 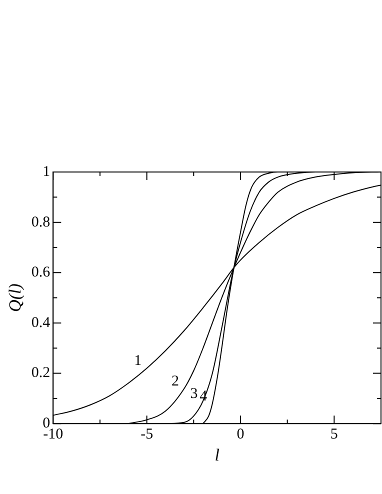 What do you see at coordinates (15, 297) in the screenshot?
I see `y-axis-title: Q(l)` at bounding box center [15, 297].